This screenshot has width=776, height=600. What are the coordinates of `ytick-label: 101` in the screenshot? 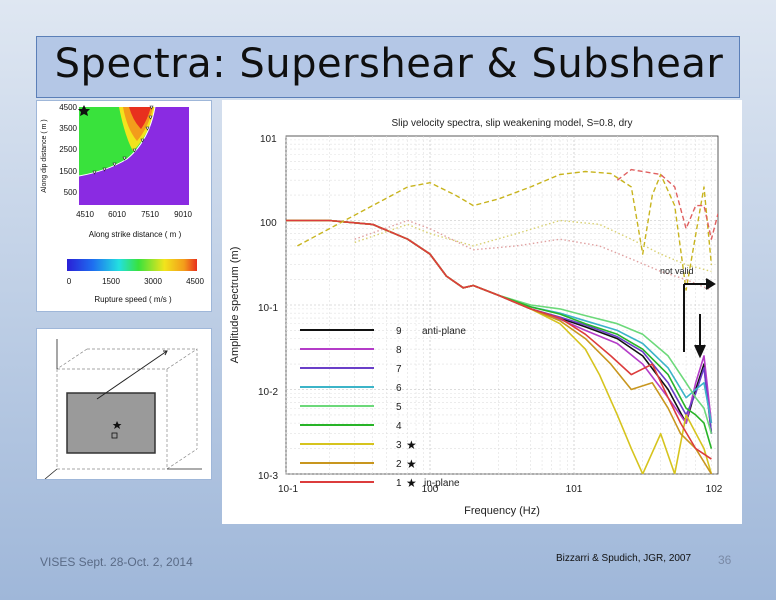 It's located at (268, 139).